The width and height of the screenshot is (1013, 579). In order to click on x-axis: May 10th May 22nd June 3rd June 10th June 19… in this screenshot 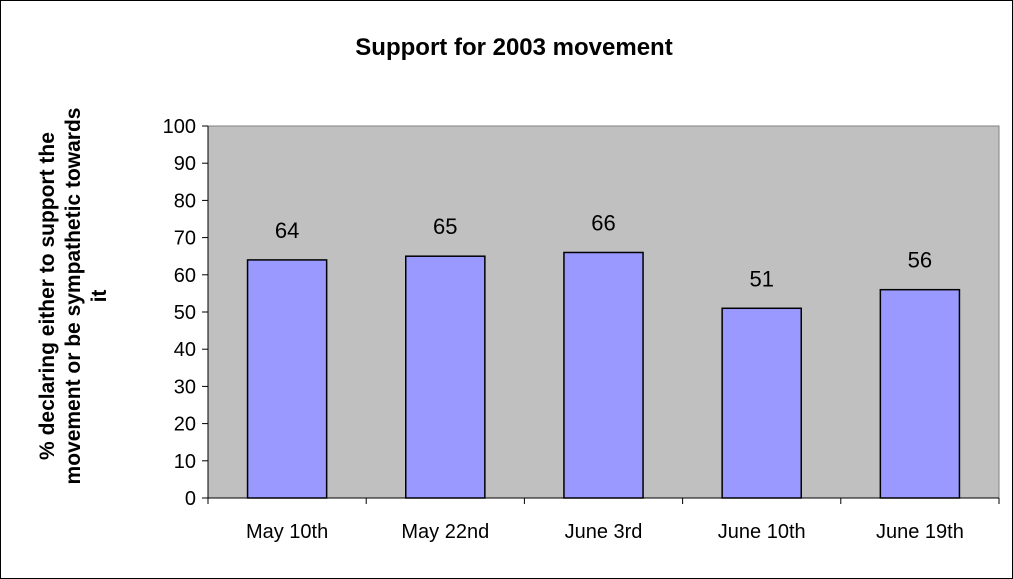, I will do `click(603, 520)`.